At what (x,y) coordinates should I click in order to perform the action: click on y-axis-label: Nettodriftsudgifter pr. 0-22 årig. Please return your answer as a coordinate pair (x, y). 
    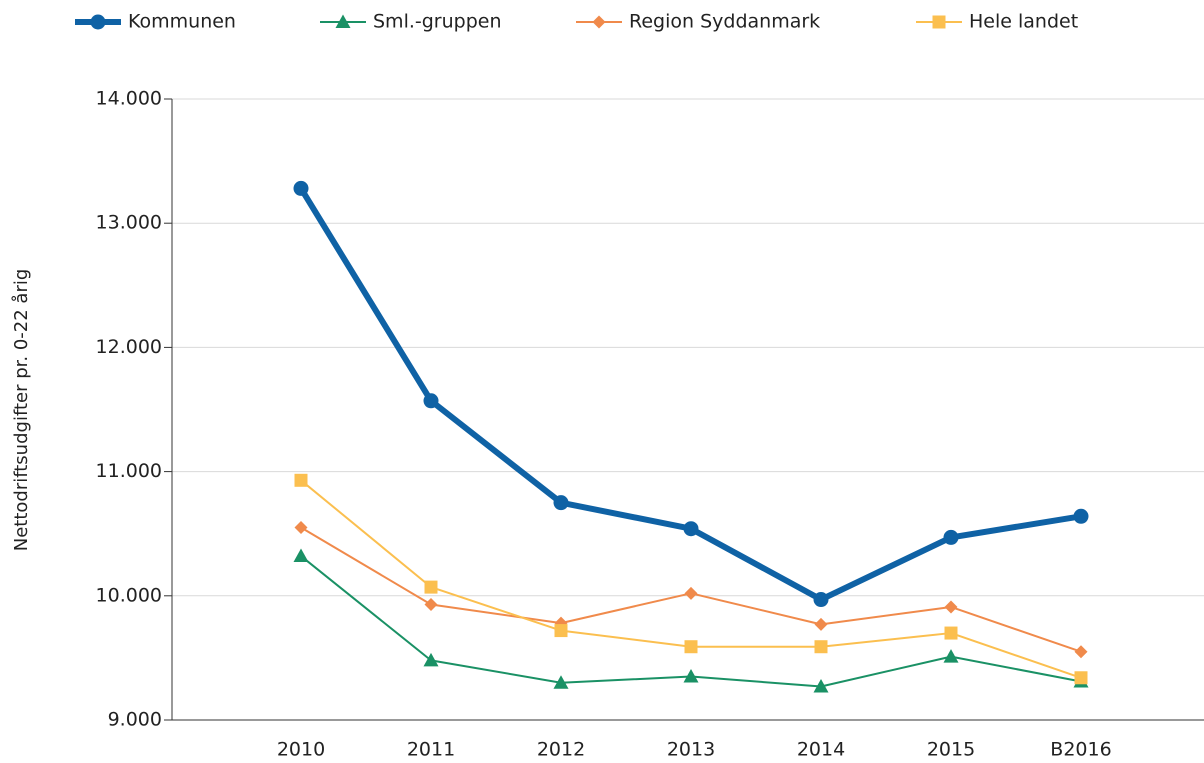
    Looking at the image, I should click on (21, 410).